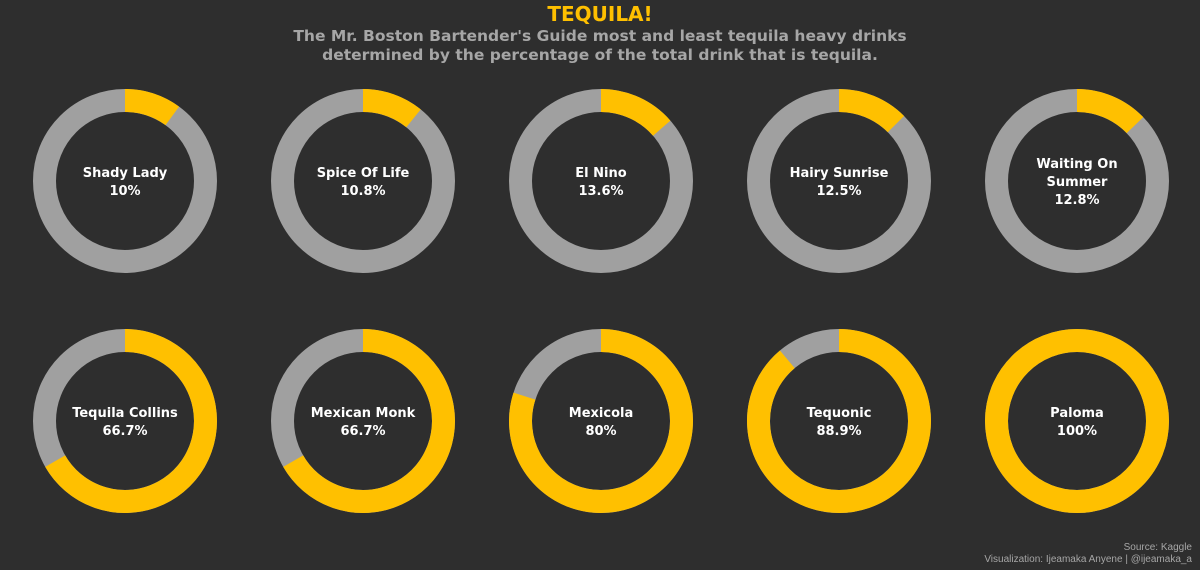 This screenshot has width=1200, height=570. Describe the element at coordinates (600, 191) in the screenshot. I see `donut-value-label: 13.6%` at that location.